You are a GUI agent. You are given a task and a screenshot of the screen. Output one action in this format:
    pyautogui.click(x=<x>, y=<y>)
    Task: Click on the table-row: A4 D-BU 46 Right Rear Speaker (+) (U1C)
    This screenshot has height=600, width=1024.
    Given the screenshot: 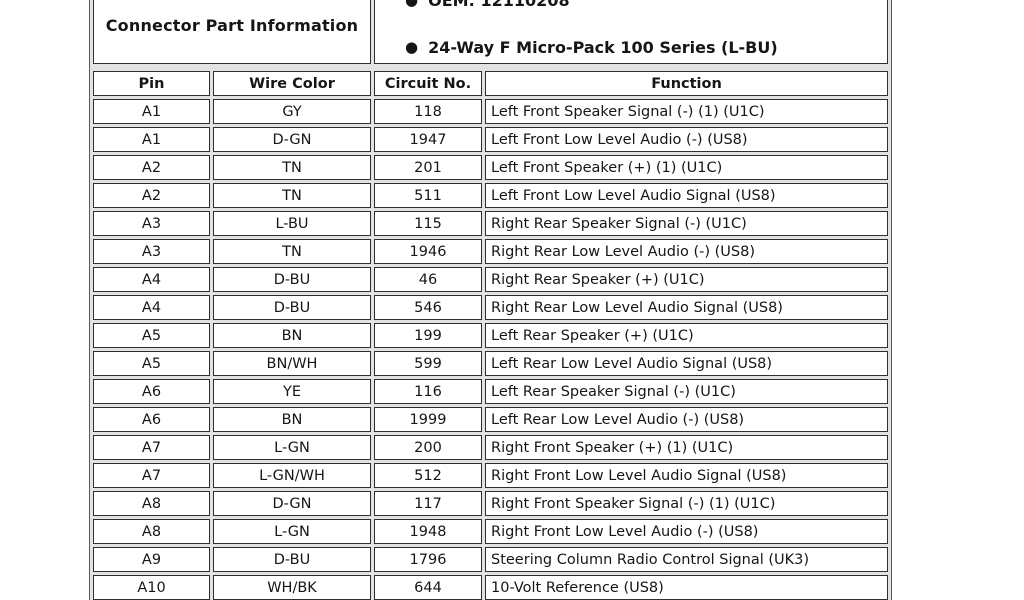 What is the action you would take?
    pyautogui.click(x=490, y=279)
    